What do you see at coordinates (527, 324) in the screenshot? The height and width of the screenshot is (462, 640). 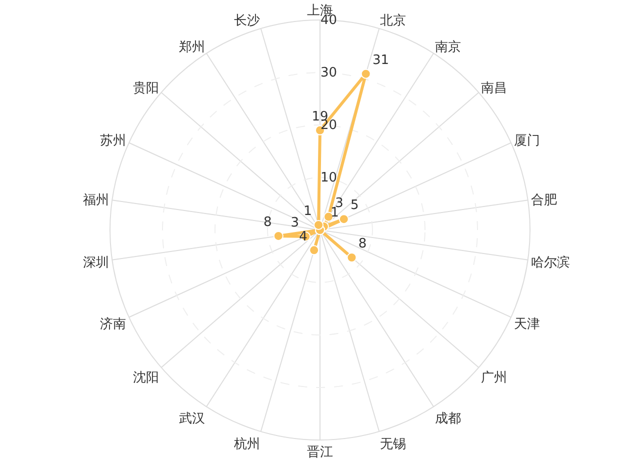 I see `spoke-label: 天津` at bounding box center [527, 324].